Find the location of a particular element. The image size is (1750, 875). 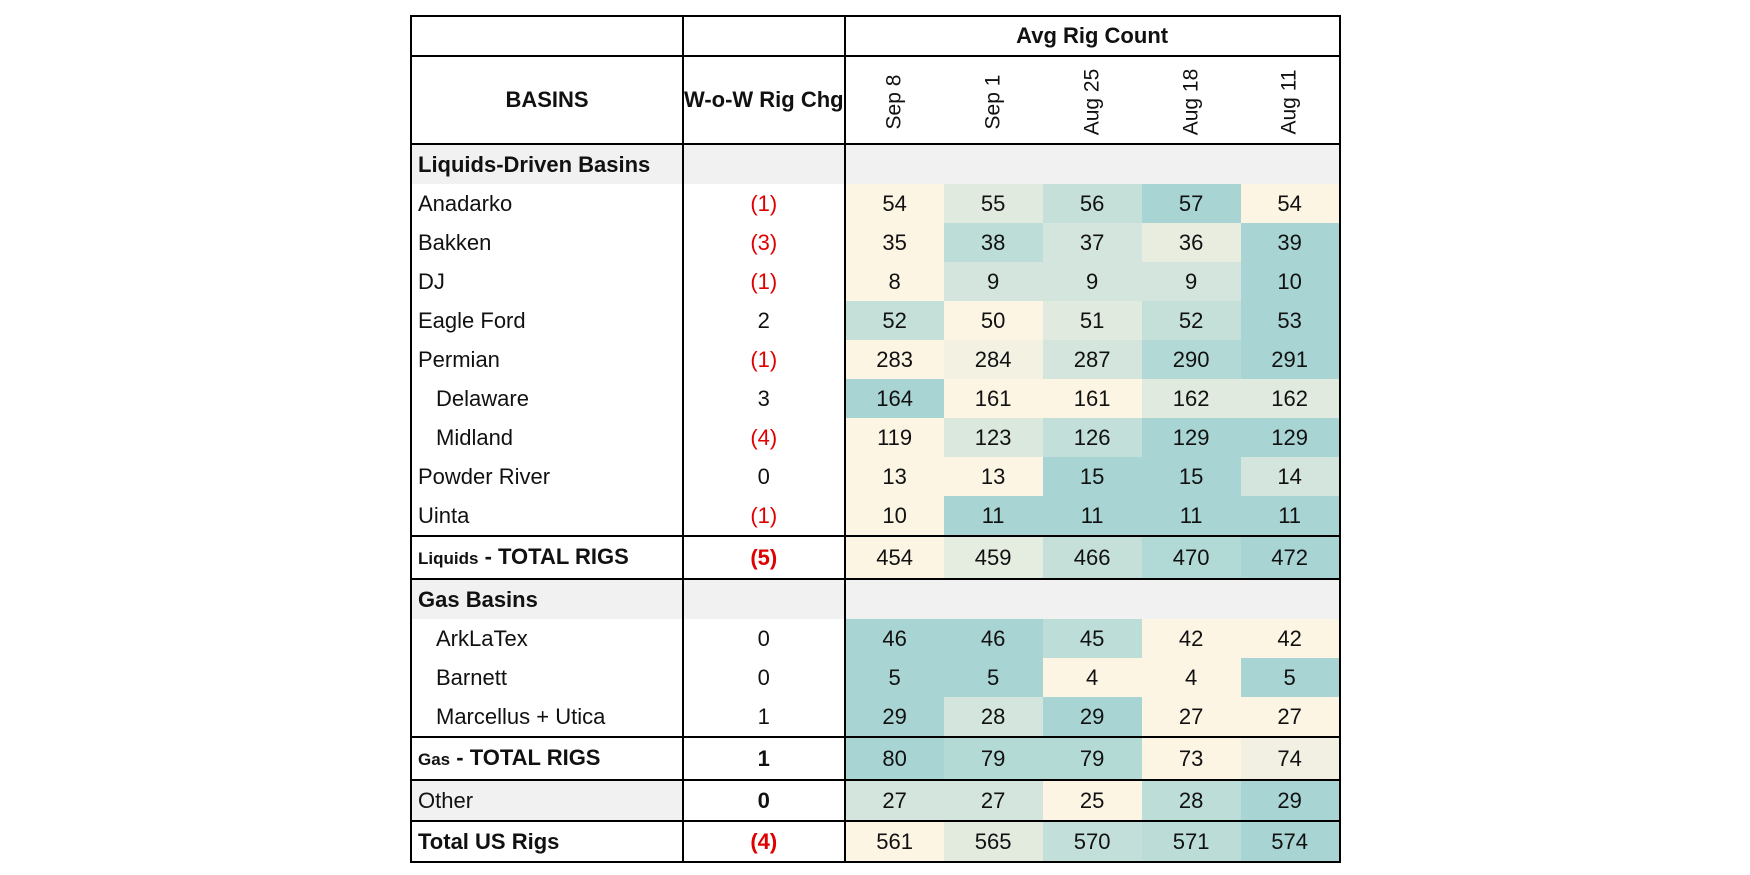

rig-count-cell: 466 is located at coordinates (1092, 557).